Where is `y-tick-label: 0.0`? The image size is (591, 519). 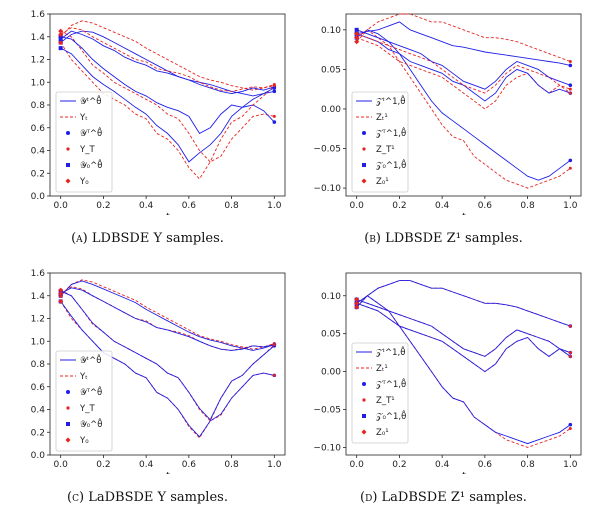
y-tick-label: 0.0 is located at coordinates (38, 197).